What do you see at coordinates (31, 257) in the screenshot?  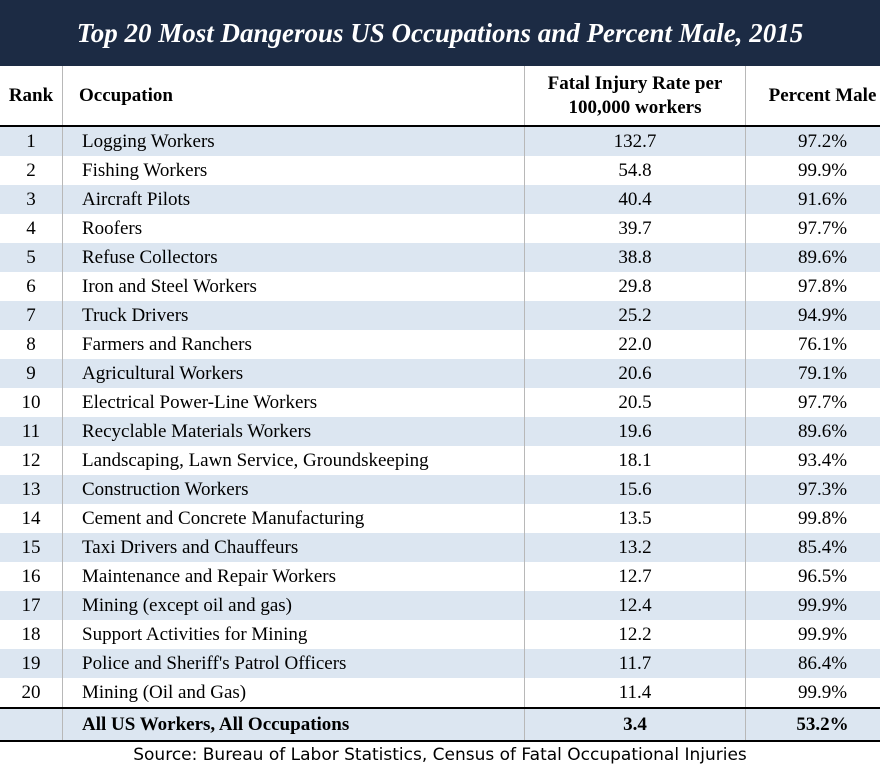 I see `rank-cell: 5` at bounding box center [31, 257].